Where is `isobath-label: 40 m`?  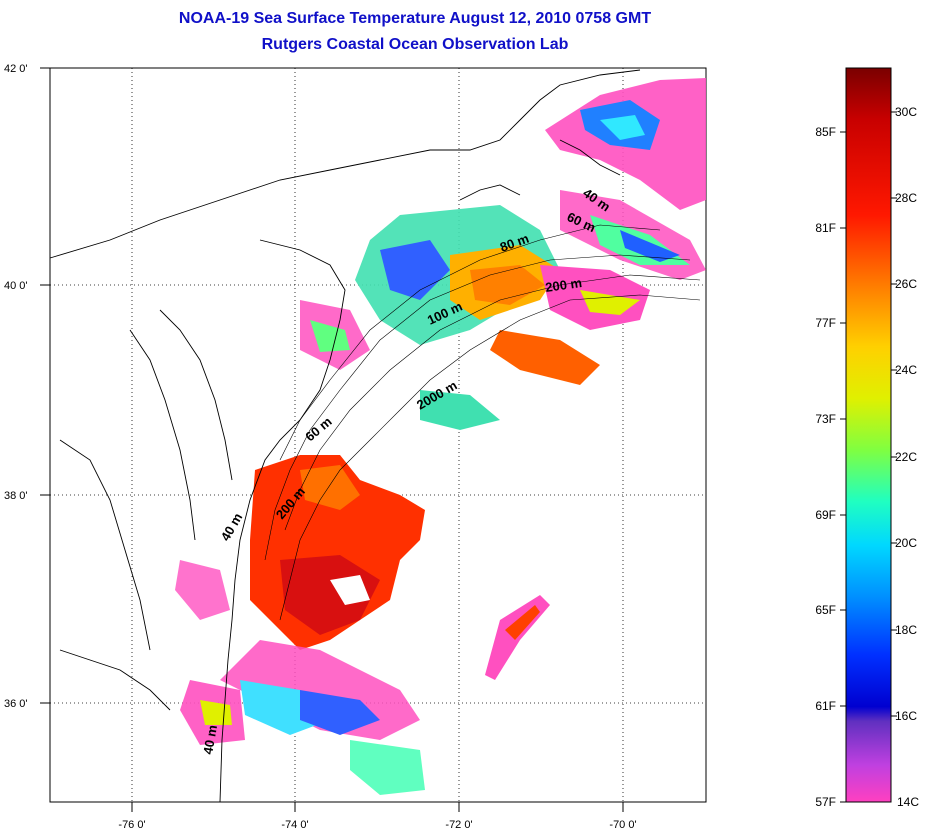 isobath-label: 40 m is located at coordinates (210, 740).